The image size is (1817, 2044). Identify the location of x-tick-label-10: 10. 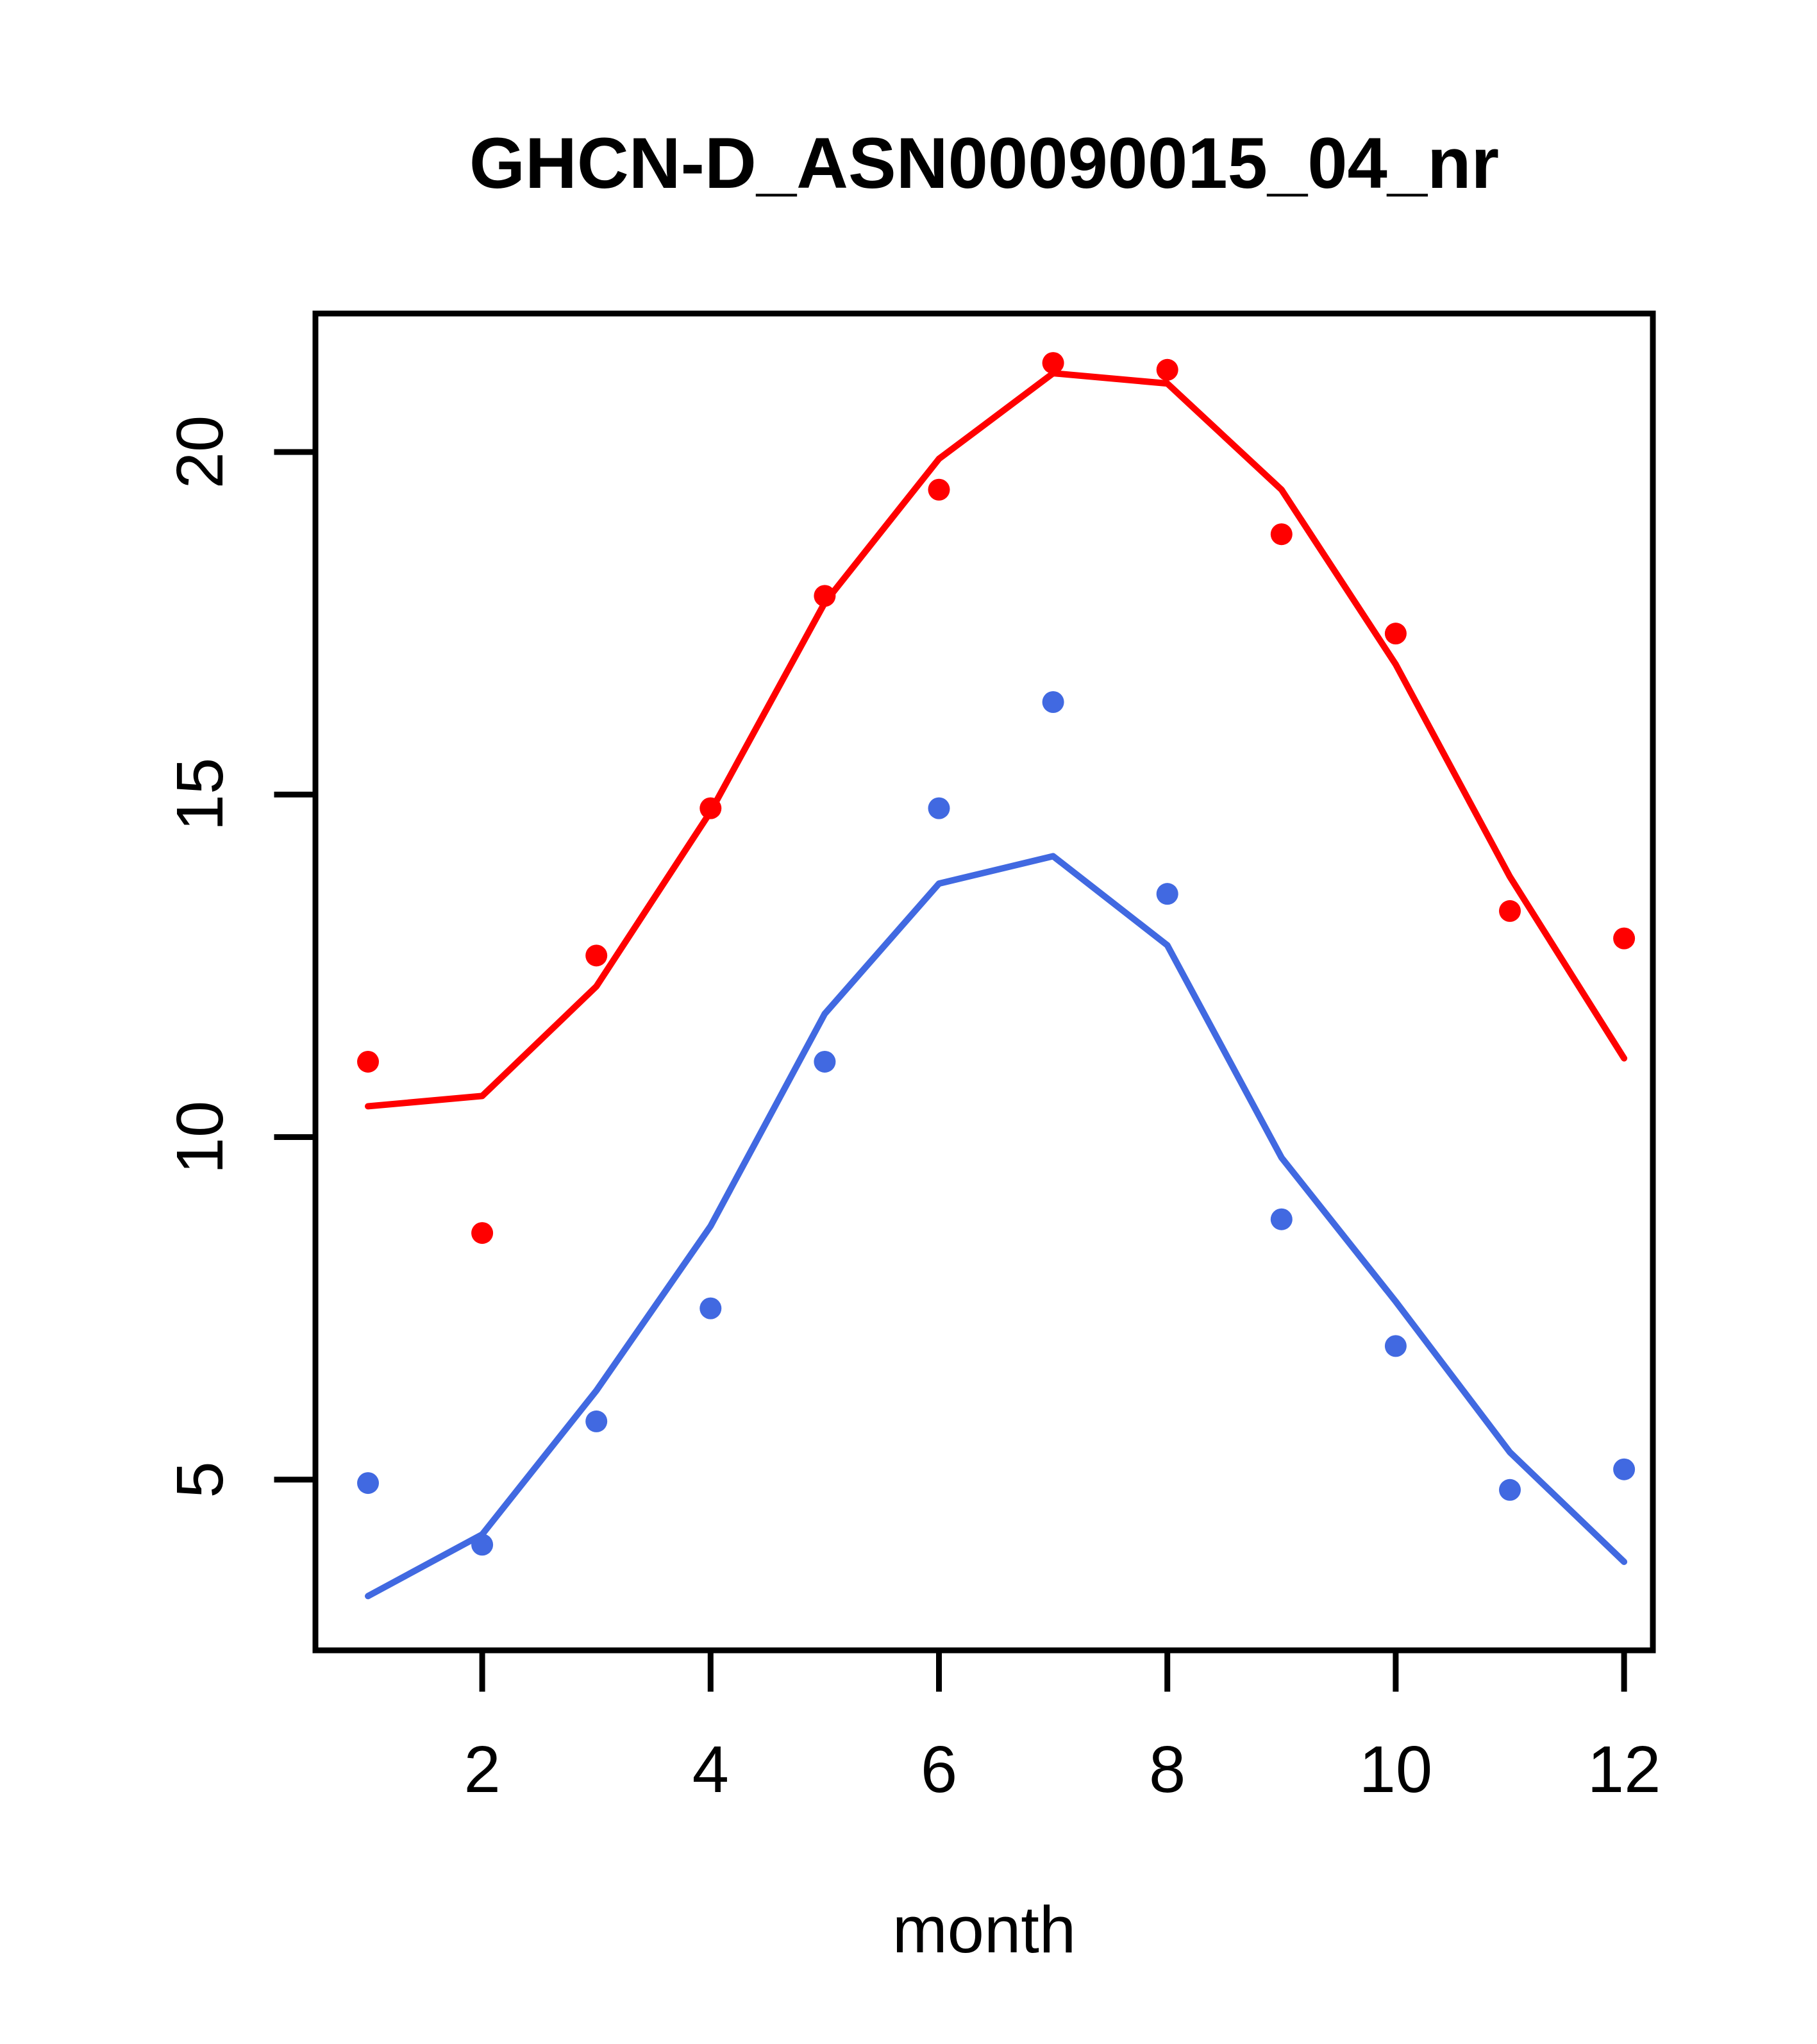
(1396, 1769).